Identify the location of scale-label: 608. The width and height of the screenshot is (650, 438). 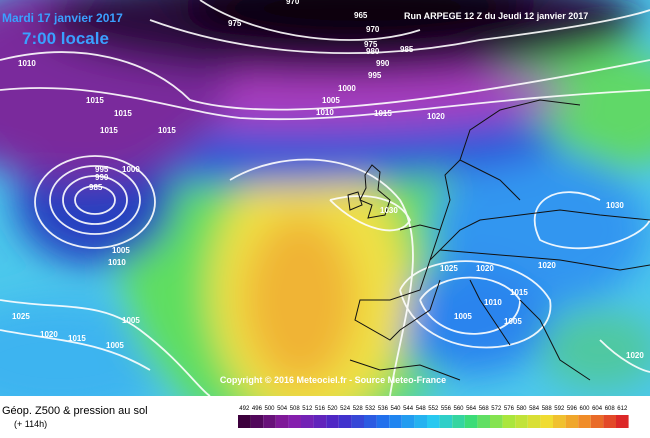
(610, 409).